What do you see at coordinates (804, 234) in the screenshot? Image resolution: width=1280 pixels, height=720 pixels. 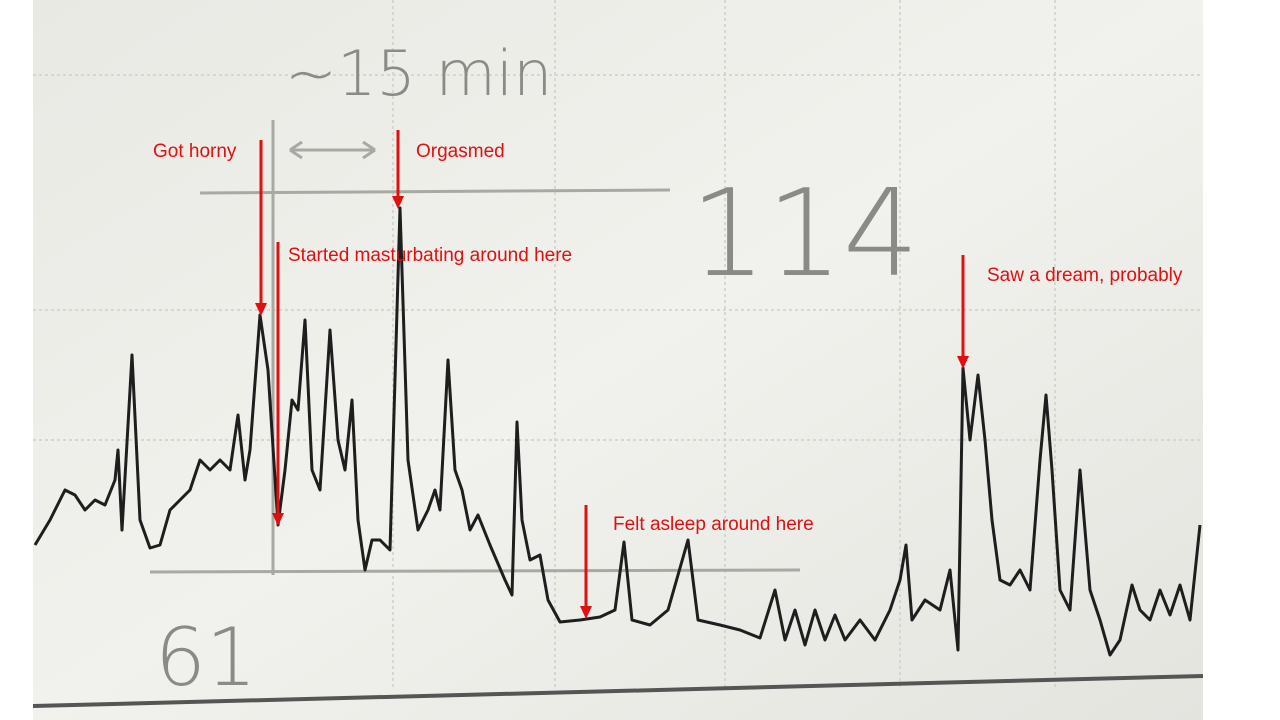 I see `max-label: 114` at bounding box center [804, 234].